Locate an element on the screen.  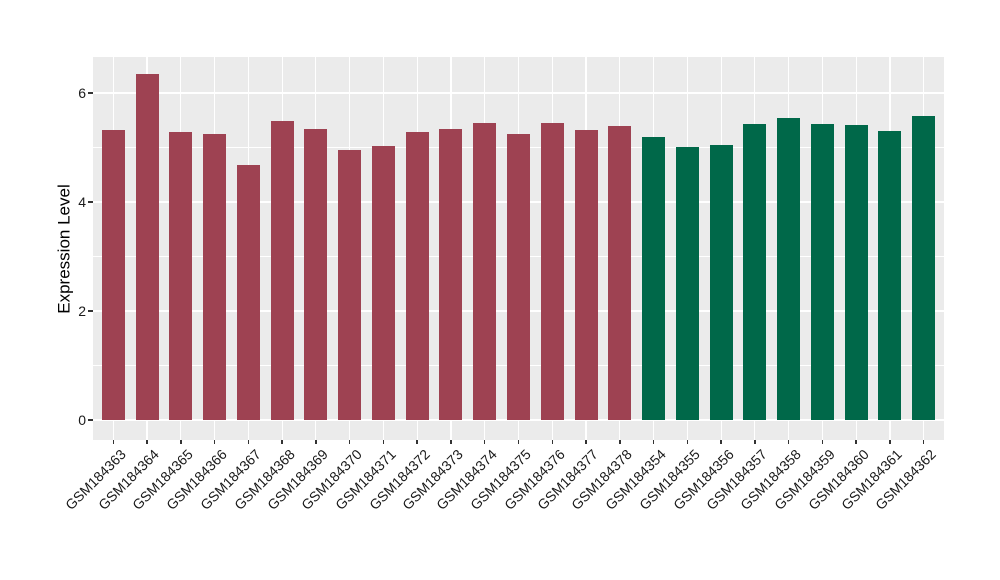
bar-GSM184363 is located at coordinates (113, 275).